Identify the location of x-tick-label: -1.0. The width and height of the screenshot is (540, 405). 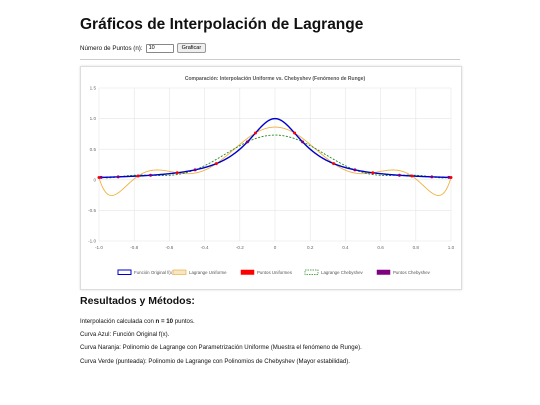
(99, 247).